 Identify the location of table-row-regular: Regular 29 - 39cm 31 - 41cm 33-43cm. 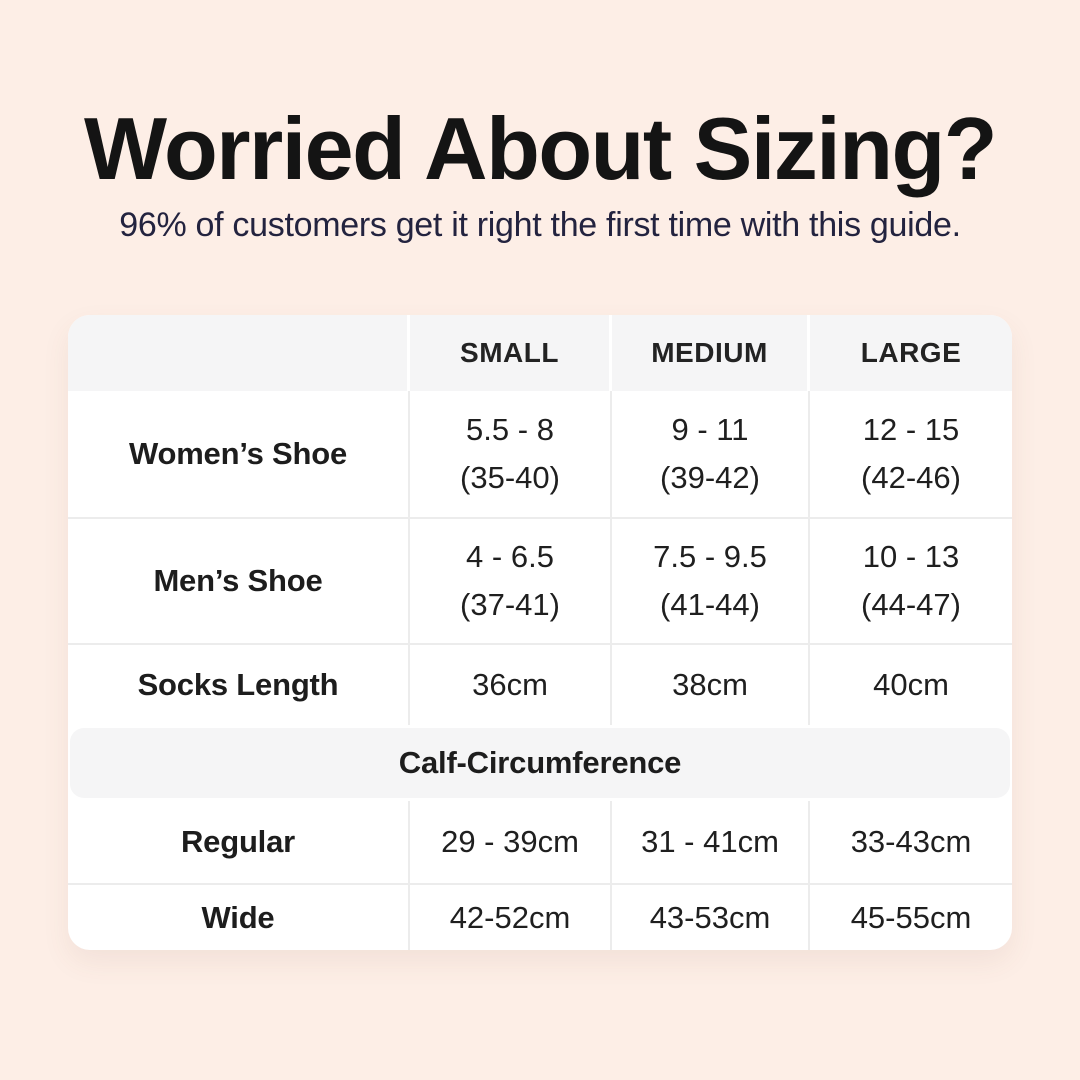
(540, 843).